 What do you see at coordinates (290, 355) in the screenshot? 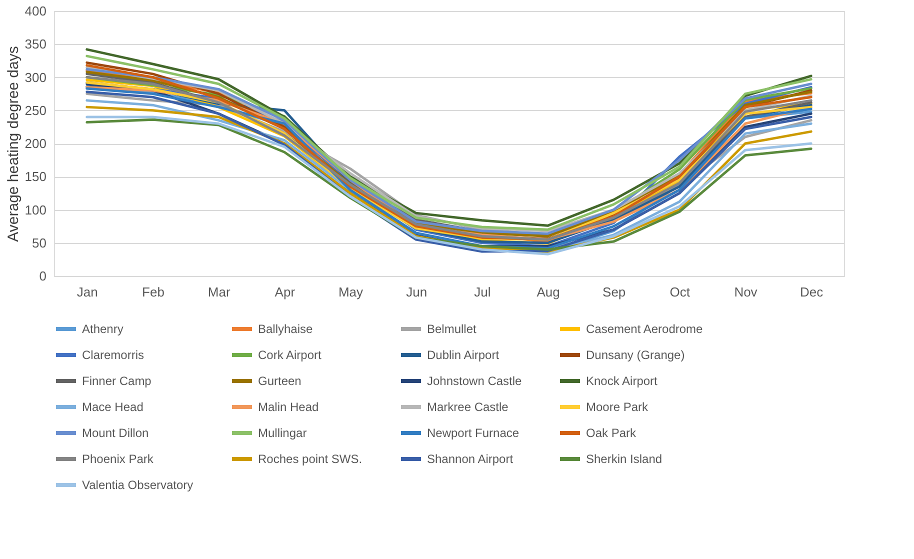
I see `legend-label: Cork Airport` at bounding box center [290, 355].